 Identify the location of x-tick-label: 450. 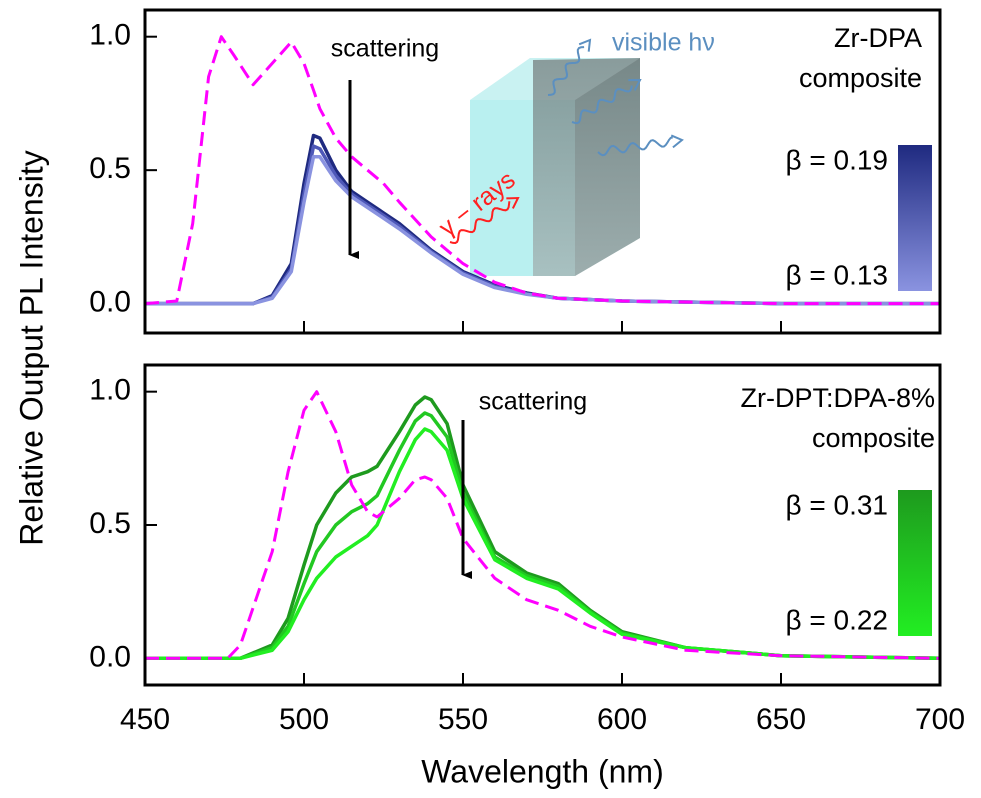
(145, 719).